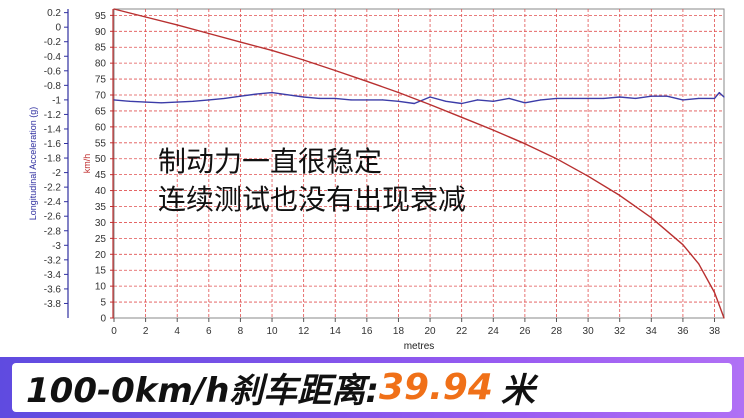 This screenshot has height=418, width=744. Describe the element at coordinates (101, 143) in the screenshot. I see `speed-tick-label: 55` at that location.